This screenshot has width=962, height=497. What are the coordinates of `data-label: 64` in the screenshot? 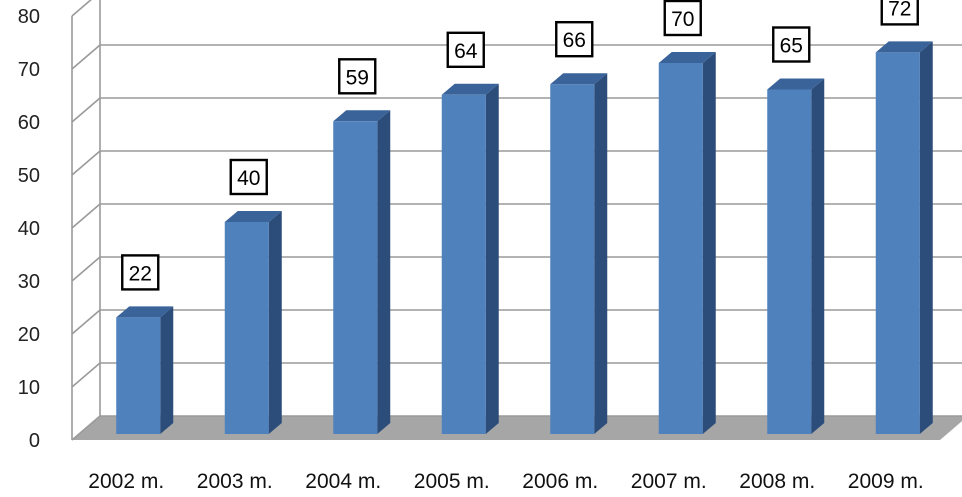 It's located at (465, 49).